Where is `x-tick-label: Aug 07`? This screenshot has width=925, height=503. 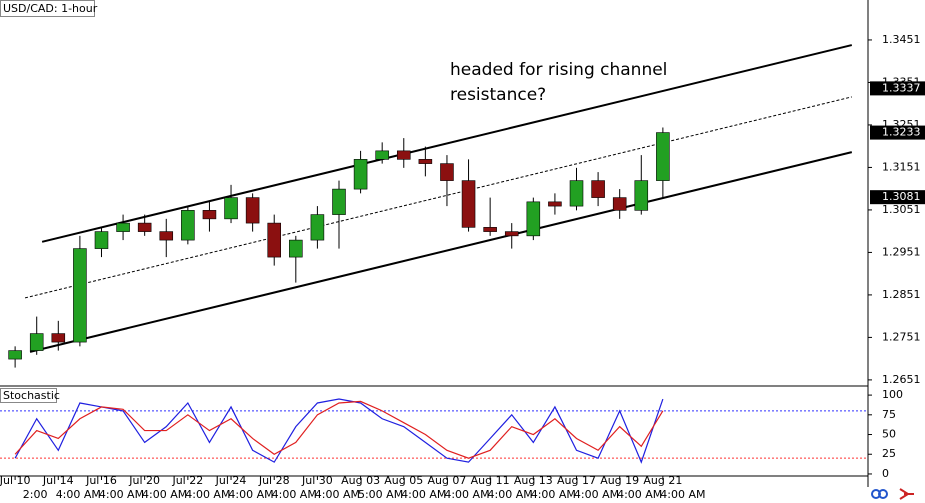
x-tick-label: Aug 07 is located at coordinates (446, 480).